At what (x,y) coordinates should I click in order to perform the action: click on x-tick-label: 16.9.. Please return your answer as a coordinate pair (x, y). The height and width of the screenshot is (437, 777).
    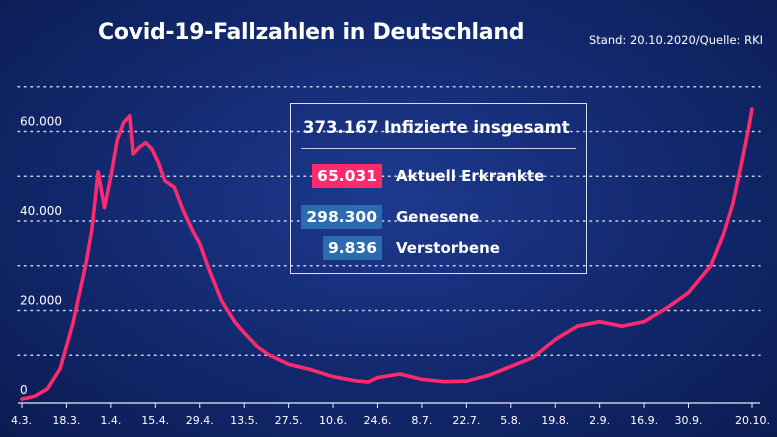
    Looking at the image, I should click on (644, 420).